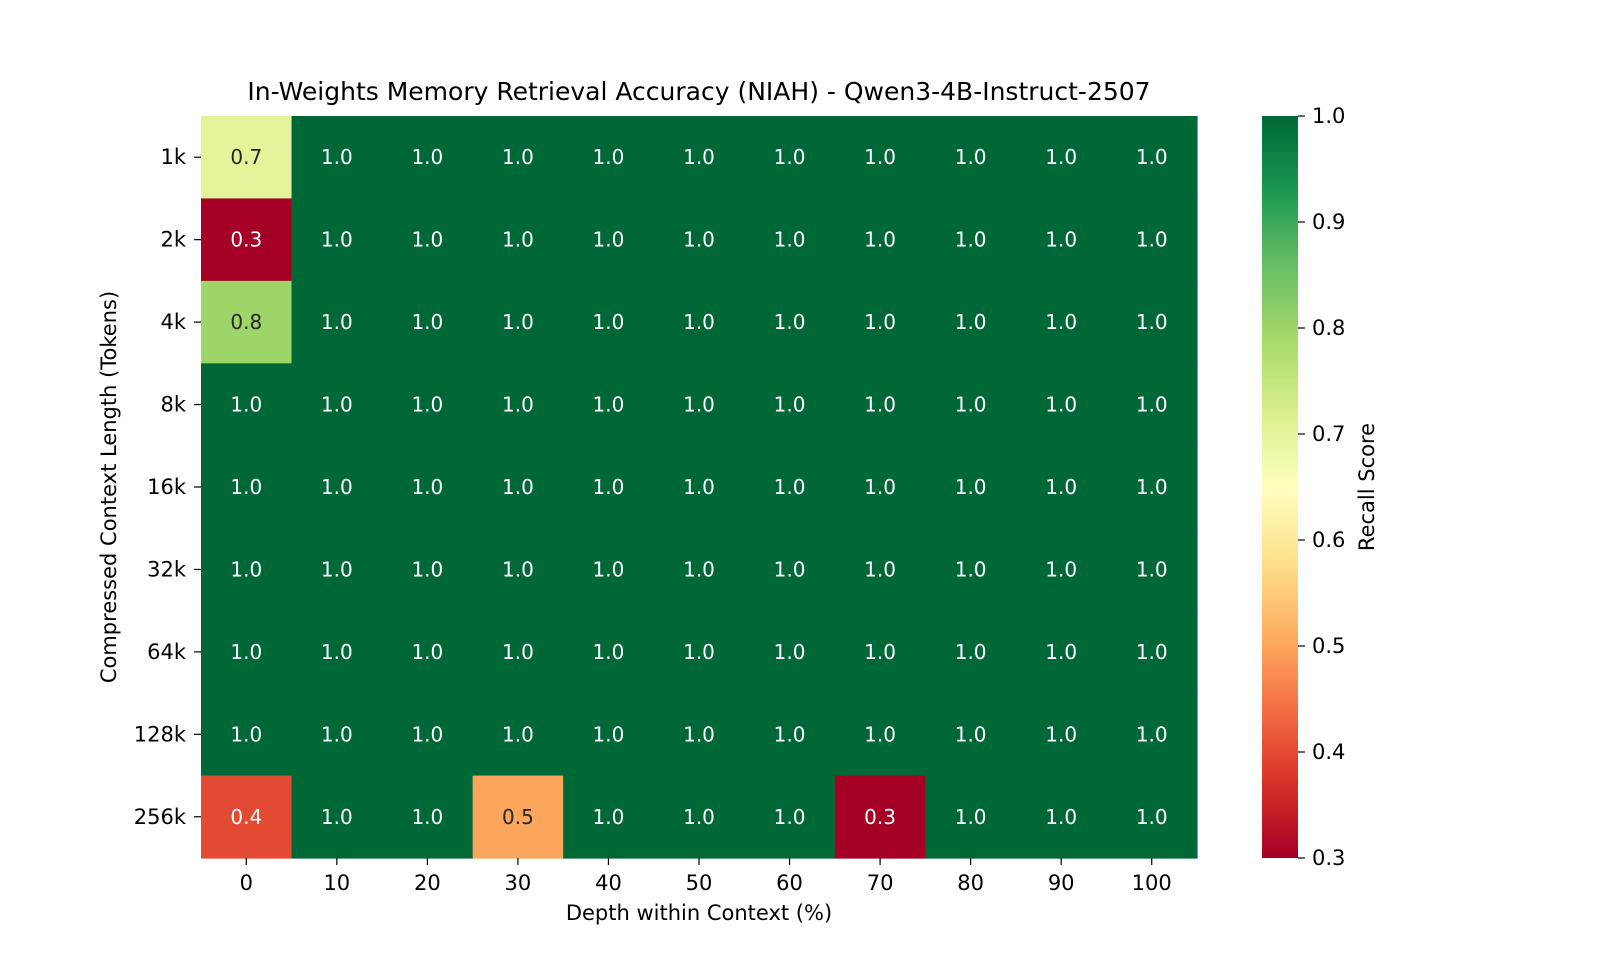 The height and width of the screenshot is (960, 1600). Describe the element at coordinates (173, 322) in the screenshot. I see `y-tick-label: 4k` at that location.